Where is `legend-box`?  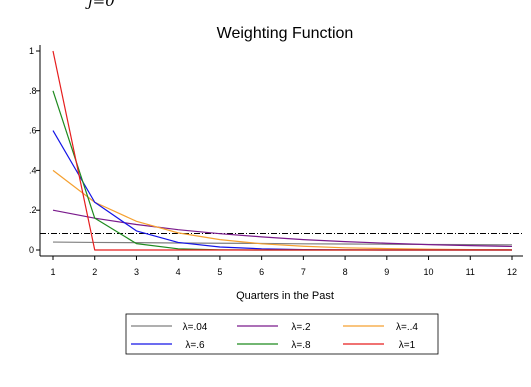
legend-box is located at coordinates (282, 334).